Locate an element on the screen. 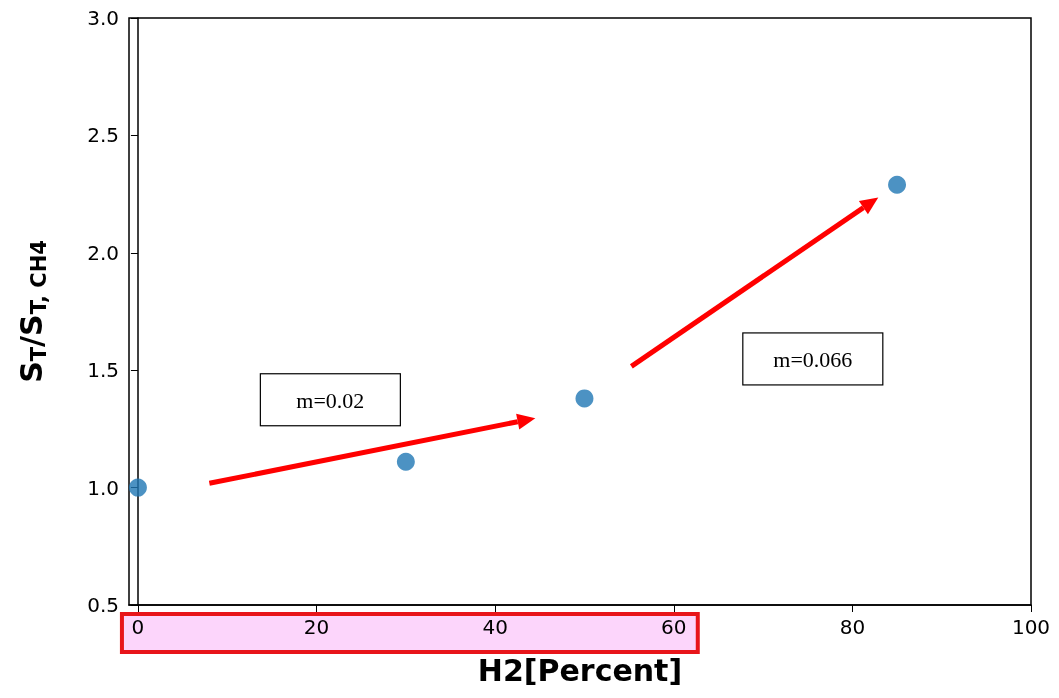 The width and height of the screenshot is (1059, 698). y-tick-label: 3.0 is located at coordinates (103, 18).